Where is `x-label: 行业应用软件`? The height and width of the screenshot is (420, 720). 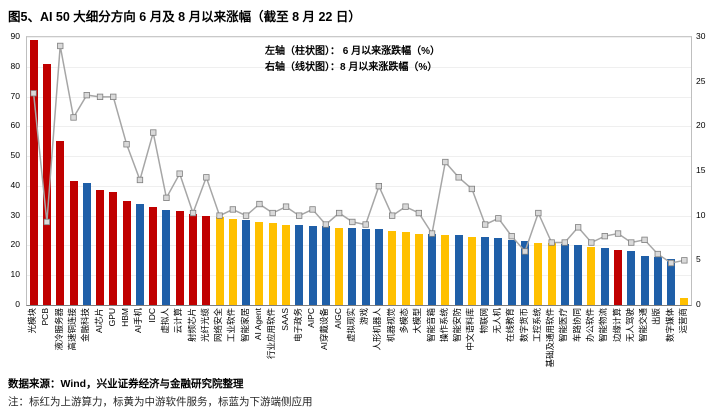
x-label: 行业应用软件 is located at coordinates (271, 334).